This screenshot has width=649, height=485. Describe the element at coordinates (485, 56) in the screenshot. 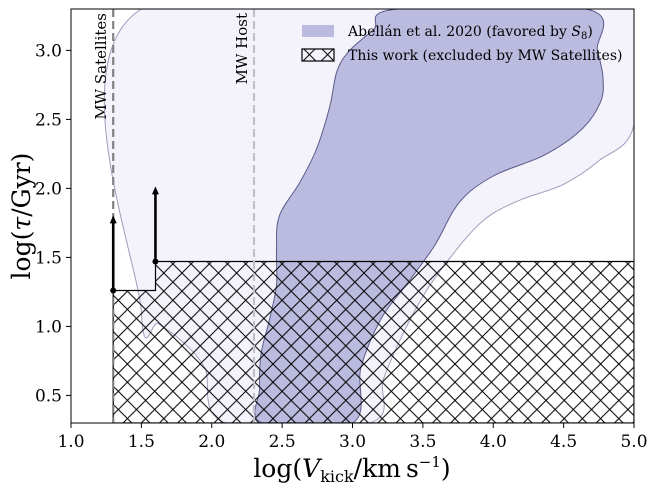

I see `legend-label-hatched: This work (excluded by MW Satellites)` at that location.